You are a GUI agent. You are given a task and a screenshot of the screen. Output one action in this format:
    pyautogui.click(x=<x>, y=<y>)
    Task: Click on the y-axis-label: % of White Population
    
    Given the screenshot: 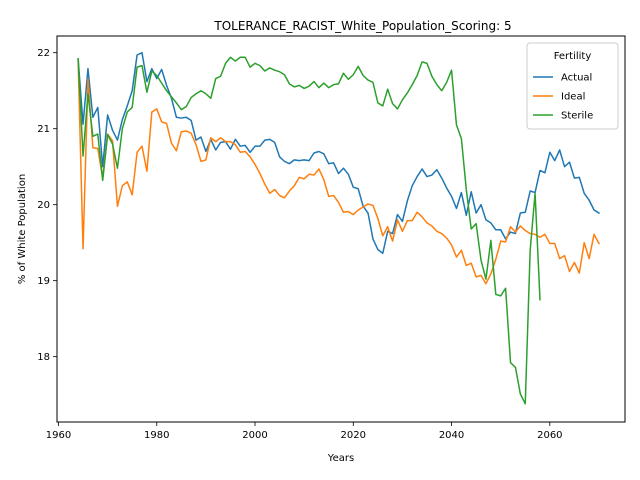 What is the action you would take?
    pyautogui.click(x=22, y=229)
    